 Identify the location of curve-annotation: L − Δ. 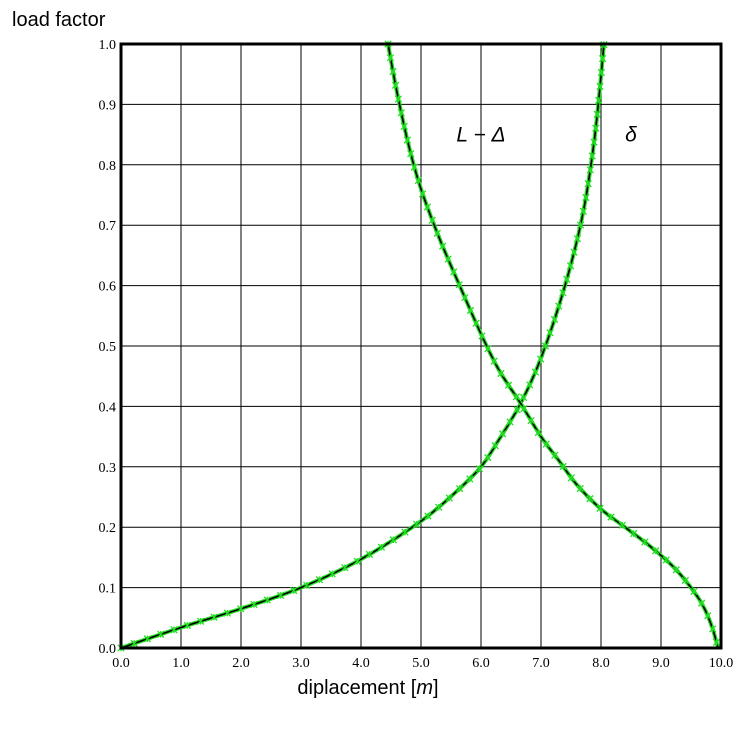
(480, 135).